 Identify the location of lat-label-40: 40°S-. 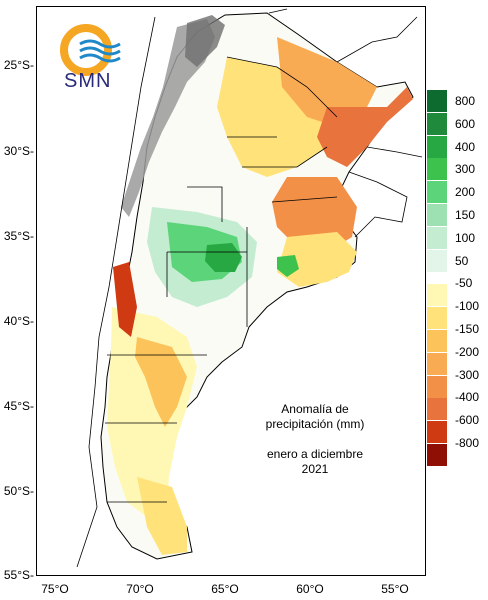
(18, 321).